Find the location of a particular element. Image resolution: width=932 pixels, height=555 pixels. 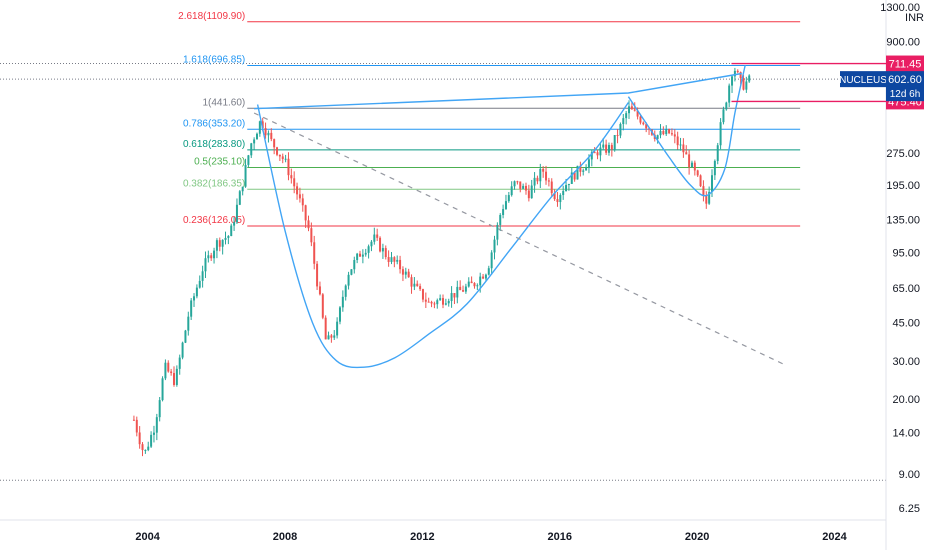

y-tick-label: 135.00 is located at coordinates (903, 221).